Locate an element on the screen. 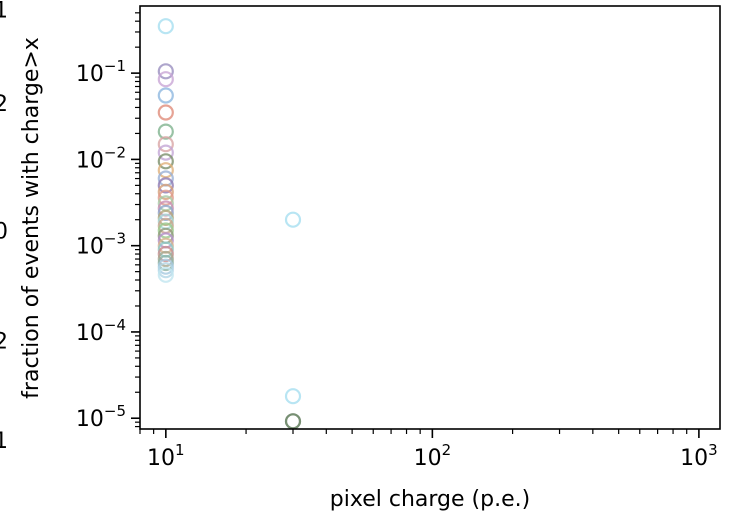  x-tick-label: 10³ is located at coordinates (699, 456).